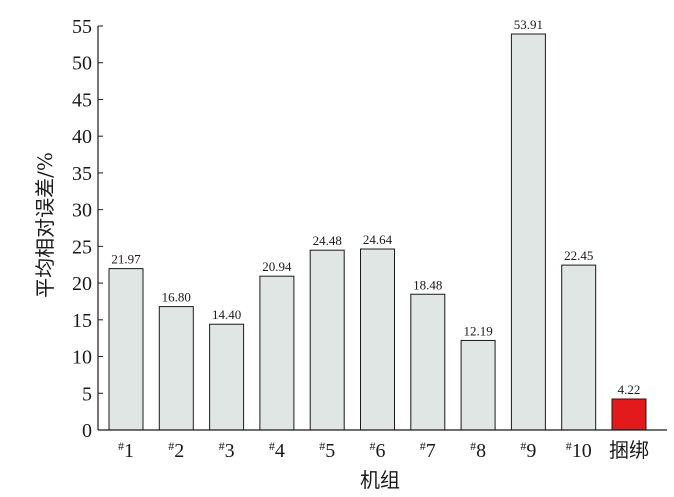 This screenshot has width=674, height=497. Describe the element at coordinates (277, 450) in the screenshot. I see `x-tick-label: #4` at that location.